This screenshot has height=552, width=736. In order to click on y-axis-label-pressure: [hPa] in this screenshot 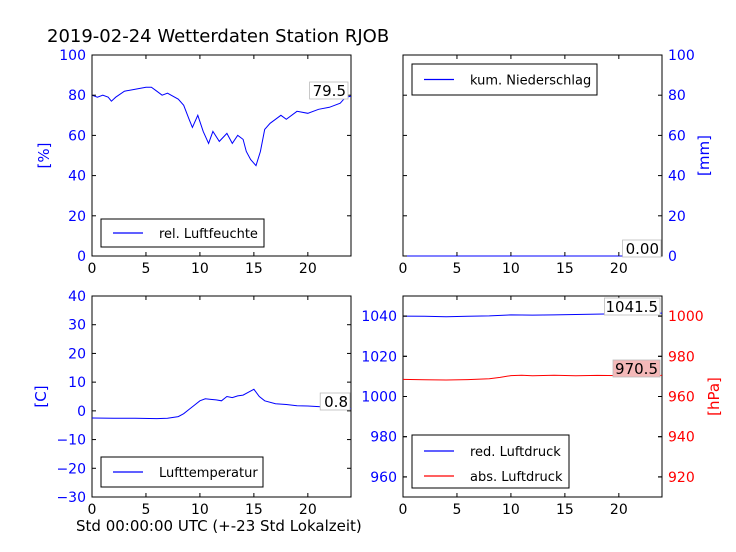, I will do `click(714, 396)`.